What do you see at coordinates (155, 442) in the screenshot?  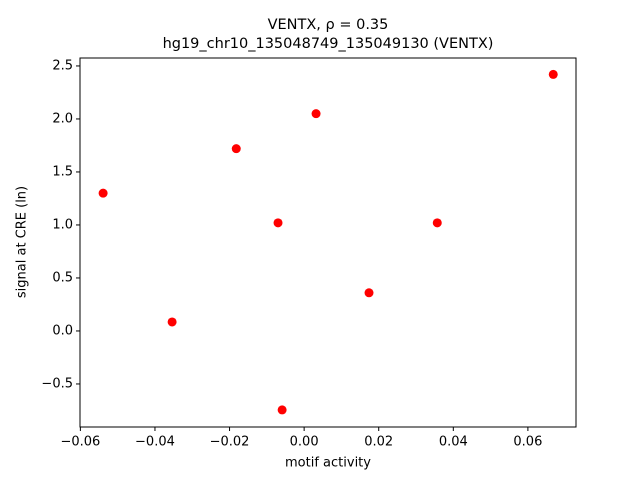 I see `x-tick-label: −0.04` at bounding box center [155, 442].